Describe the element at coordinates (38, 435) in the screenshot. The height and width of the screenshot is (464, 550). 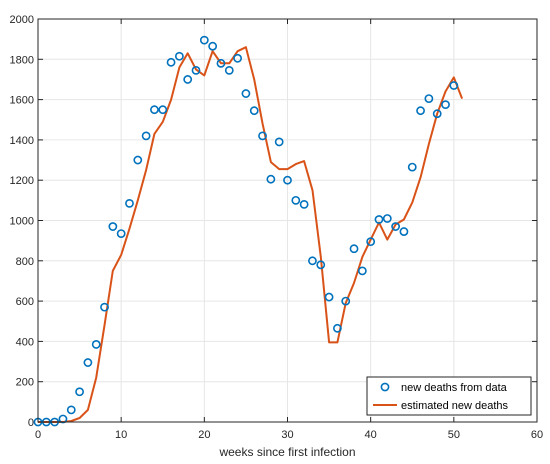
I see `x-tick-label: 0` at that location.